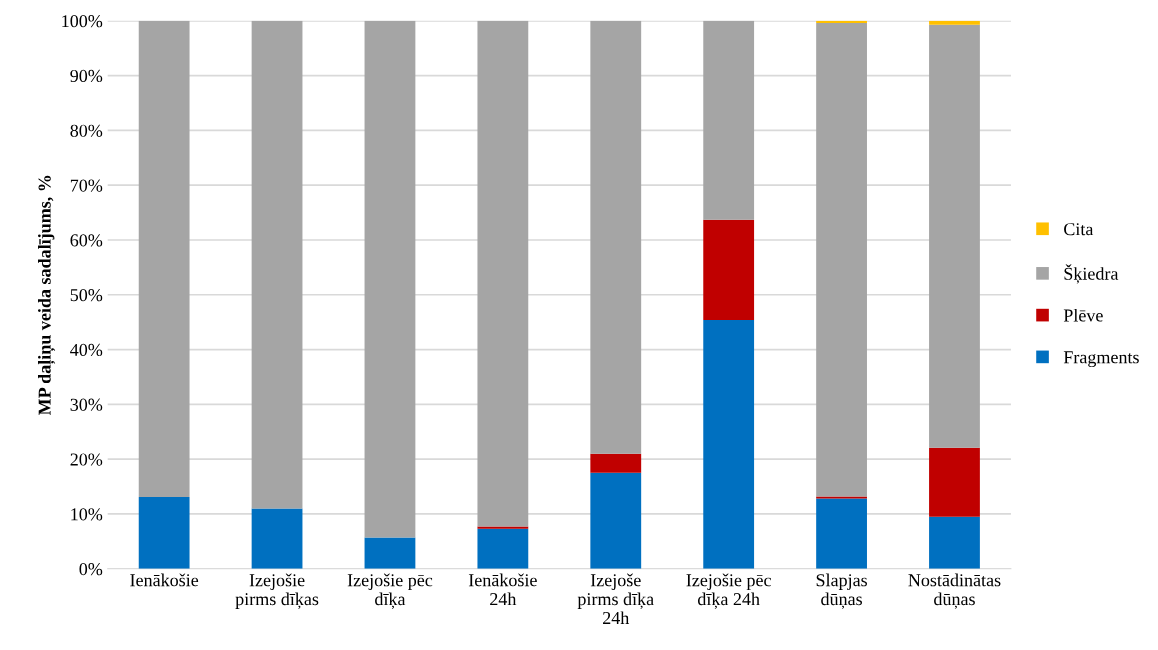 This screenshot has width=1158, height=650. Describe the element at coordinates (841, 591) in the screenshot. I see `x-tick-label: Slapjas dūņas` at that location.